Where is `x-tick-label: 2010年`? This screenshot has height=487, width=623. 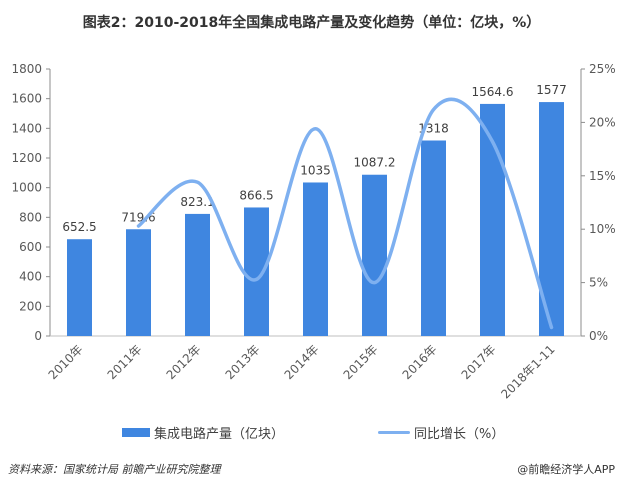
x-tick-label: 2010年 is located at coordinates (66, 362).